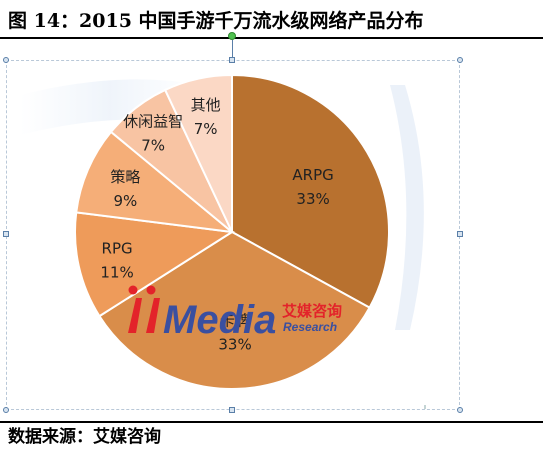 This screenshot has height=450, width=543. I want to click on watermark-logo: Media 艾媒咨询 Research, so click(235, 313).